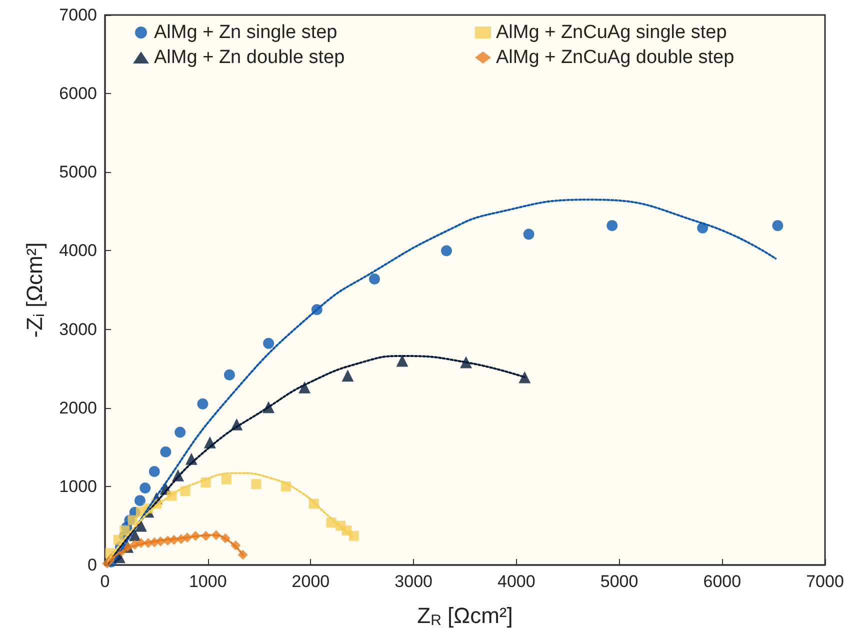  What do you see at coordinates (78, 486) in the screenshot?
I see `y-tick-label: 1000` at bounding box center [78, 486].